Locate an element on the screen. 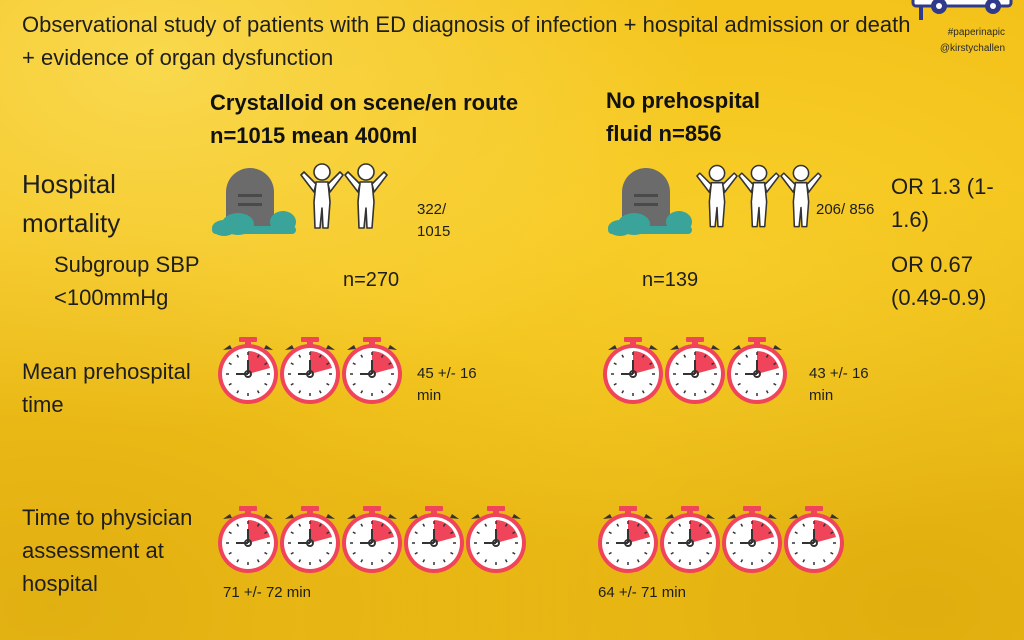 This screenshot has height=640, width=1024. physician-time-label: Time to physician assessment at hospital is located at coordinates (107, 550).